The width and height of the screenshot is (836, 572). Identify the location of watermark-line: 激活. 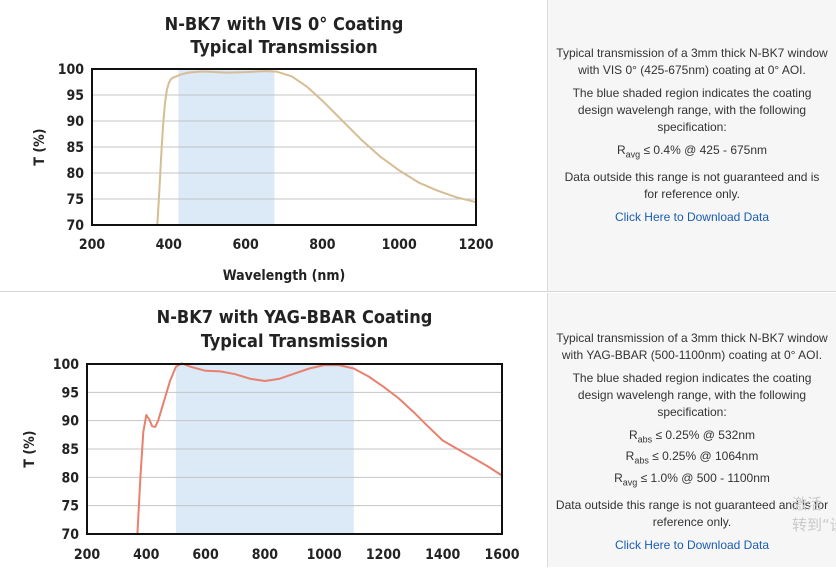
(807, 504).